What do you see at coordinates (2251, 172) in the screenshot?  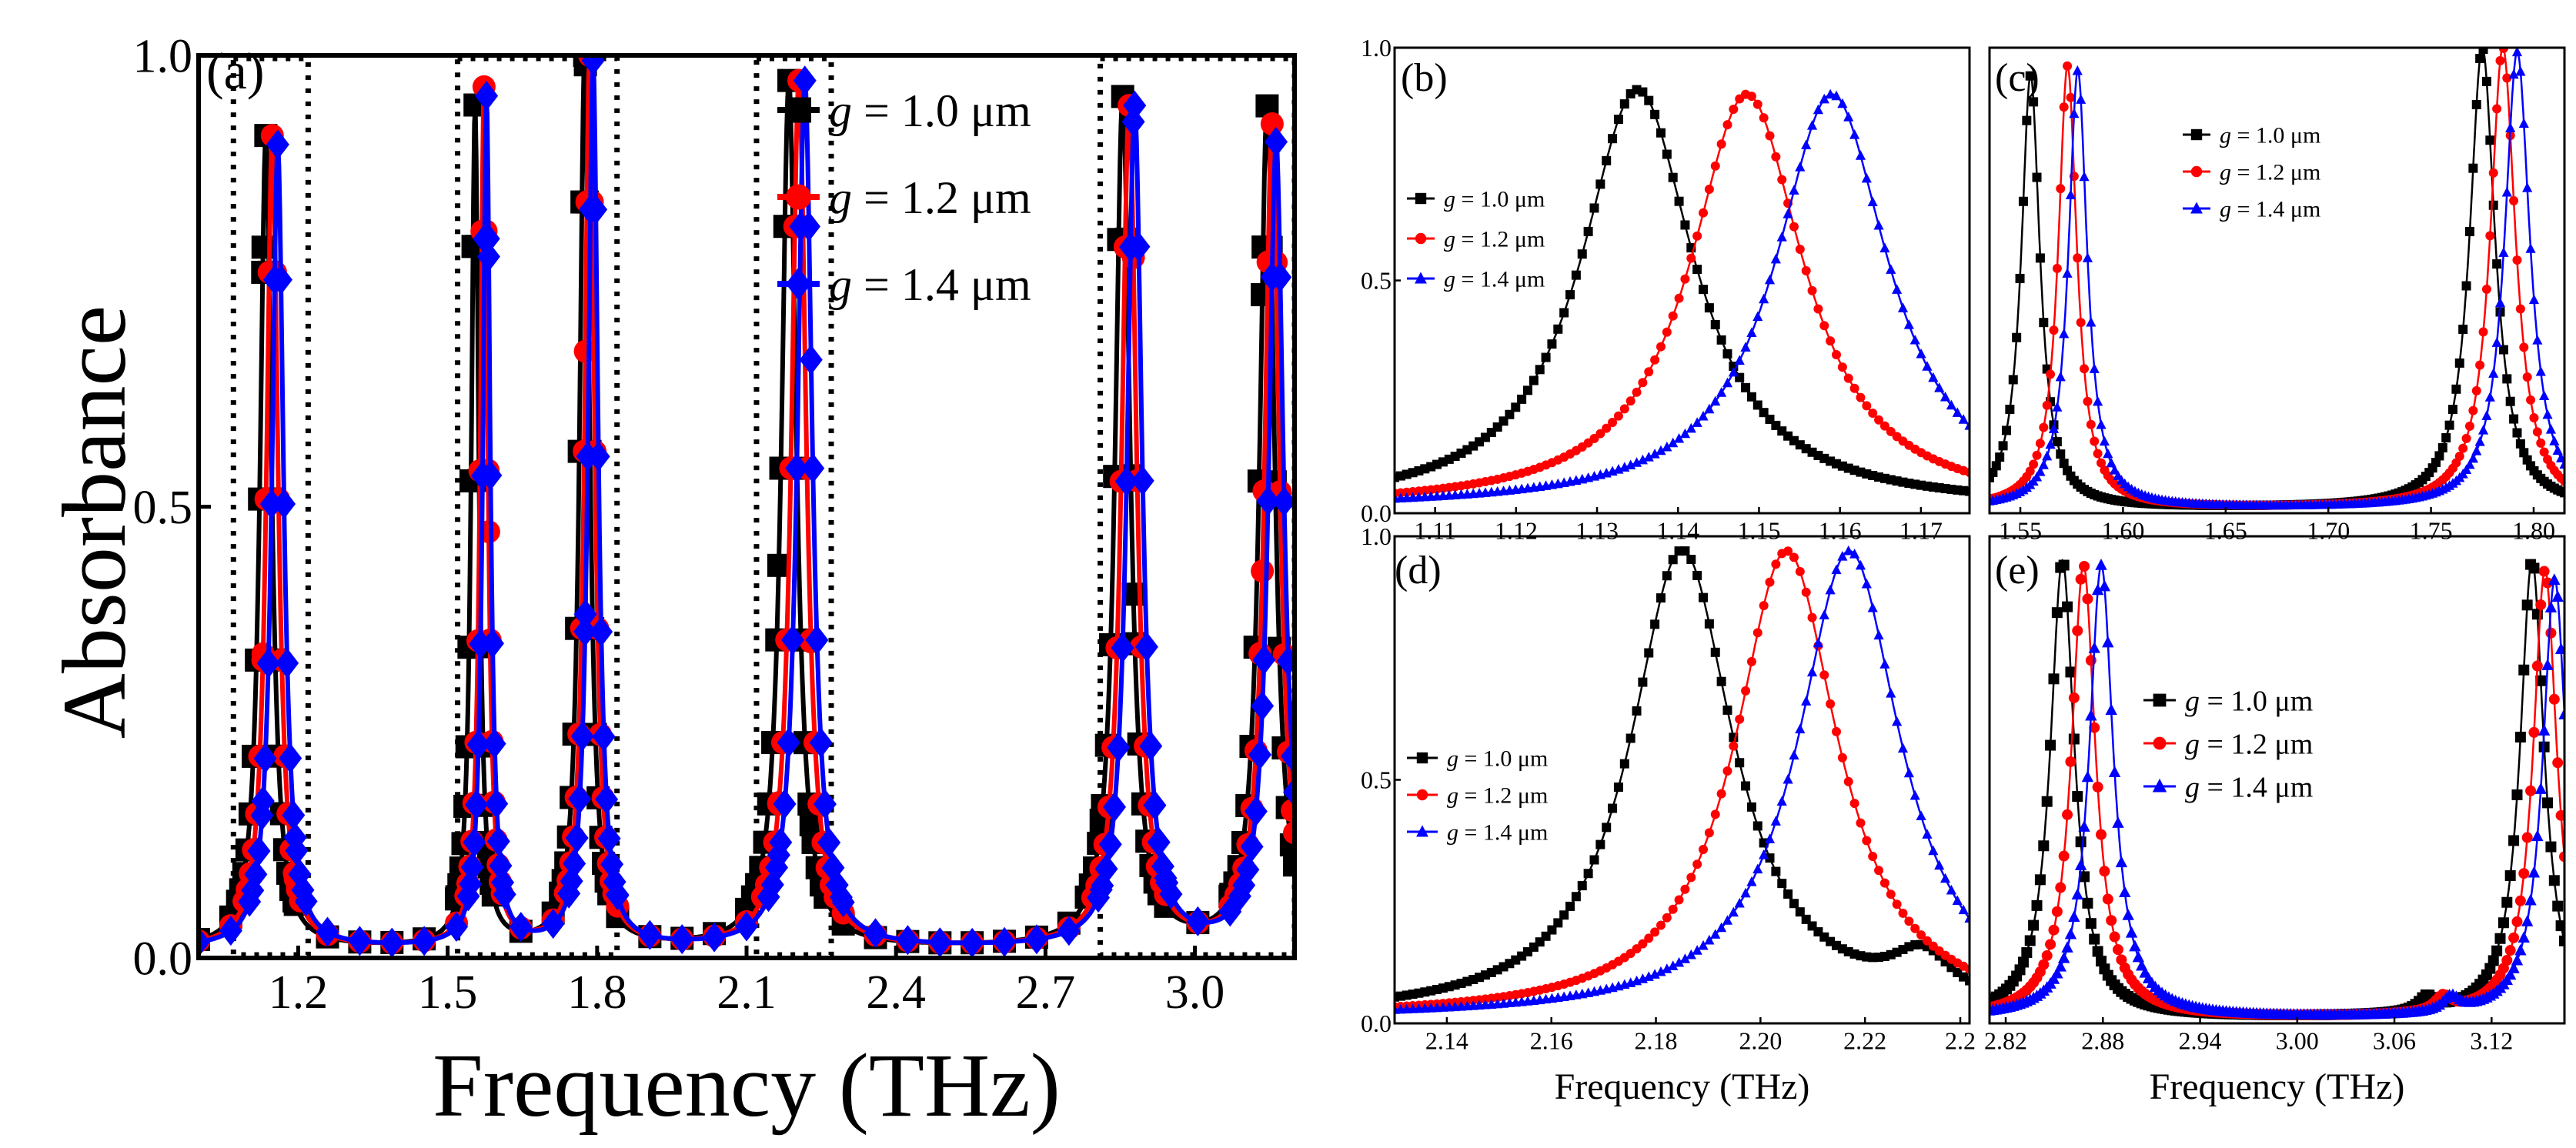 I see `legend-entry: g = 1.2 μm` at bounding box center [2251, 172].